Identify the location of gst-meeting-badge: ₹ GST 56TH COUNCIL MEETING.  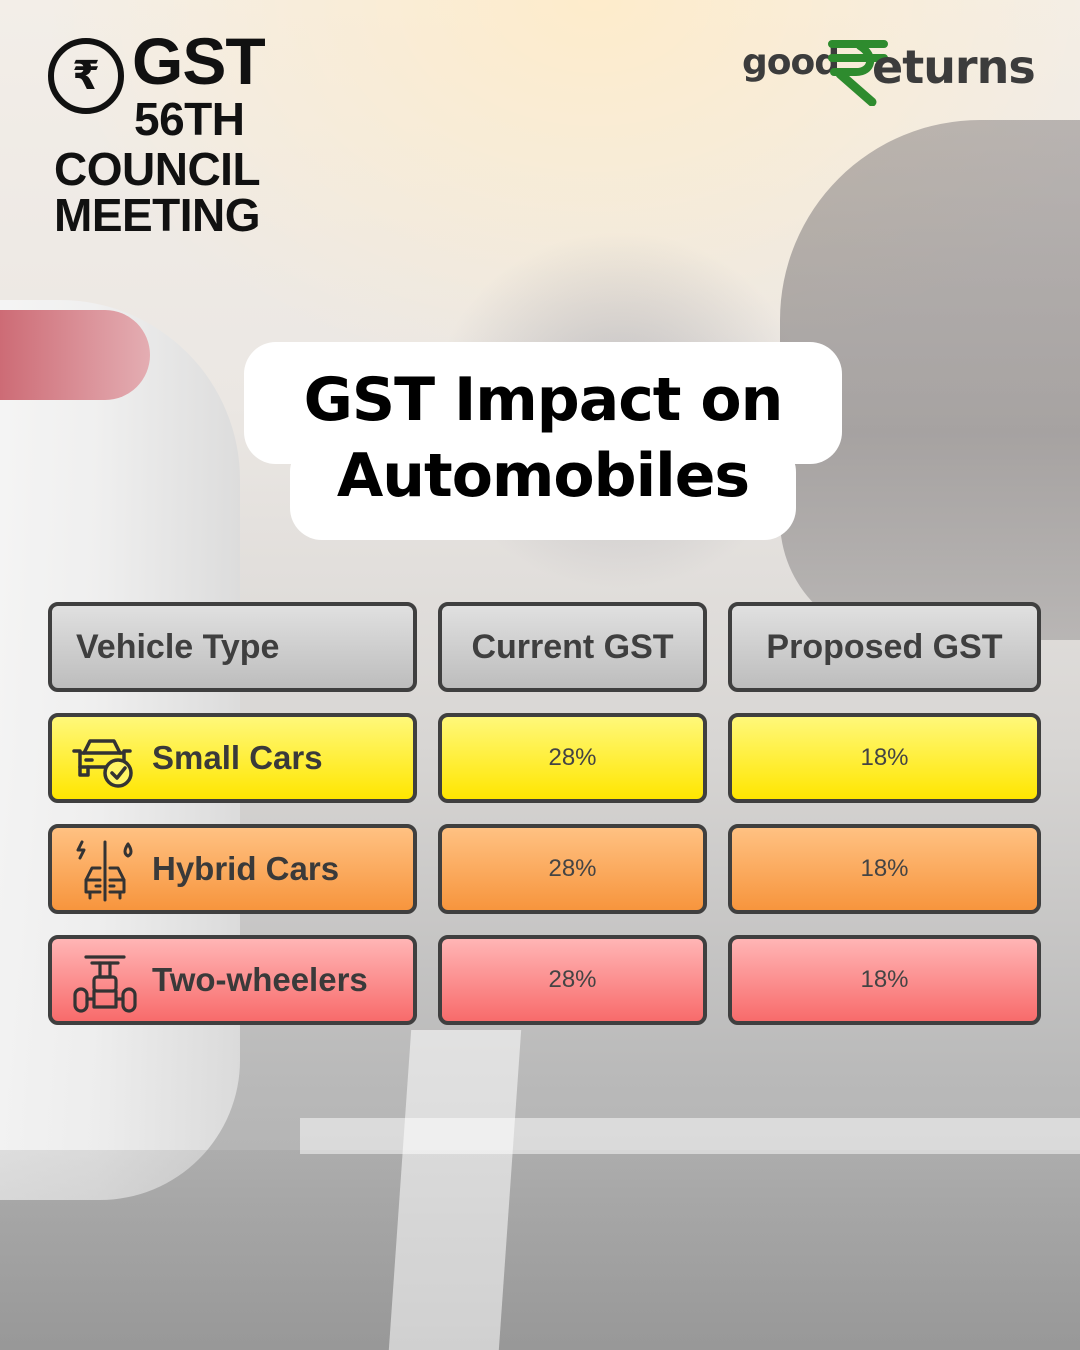
(168, 134).